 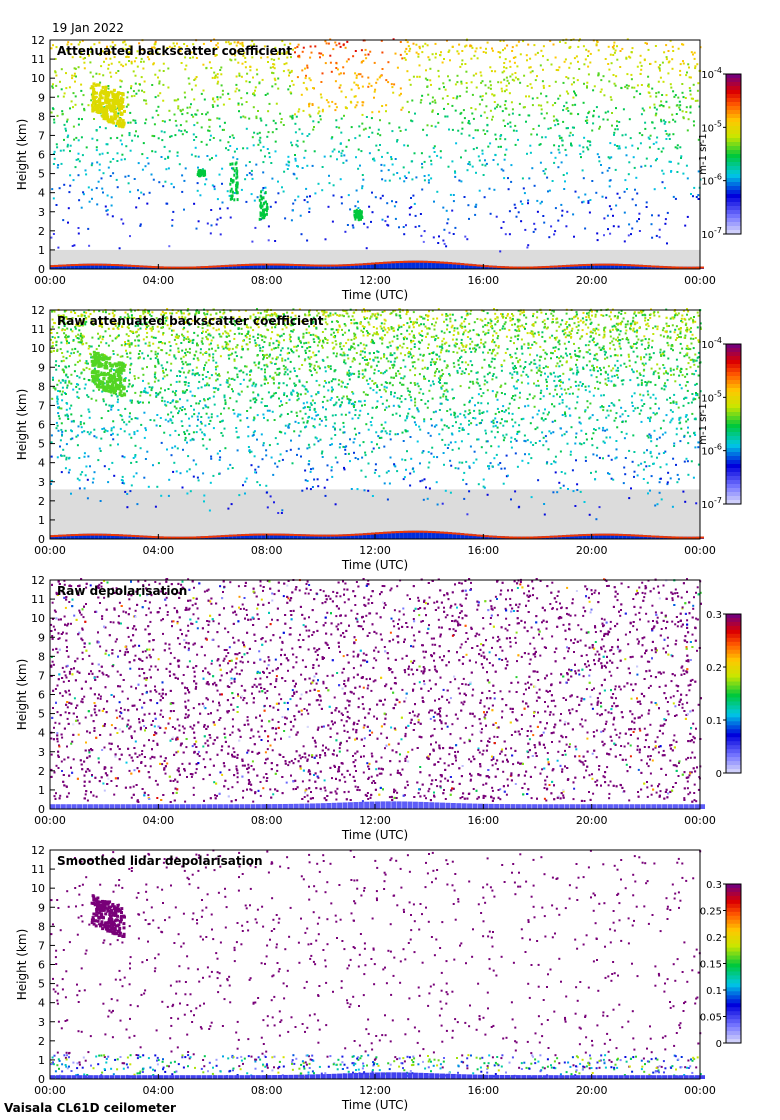 What do you see at coordinates (108, 266) in the screenshot?
I see `boundary-layer-cell` at bounding box center [108, 266].